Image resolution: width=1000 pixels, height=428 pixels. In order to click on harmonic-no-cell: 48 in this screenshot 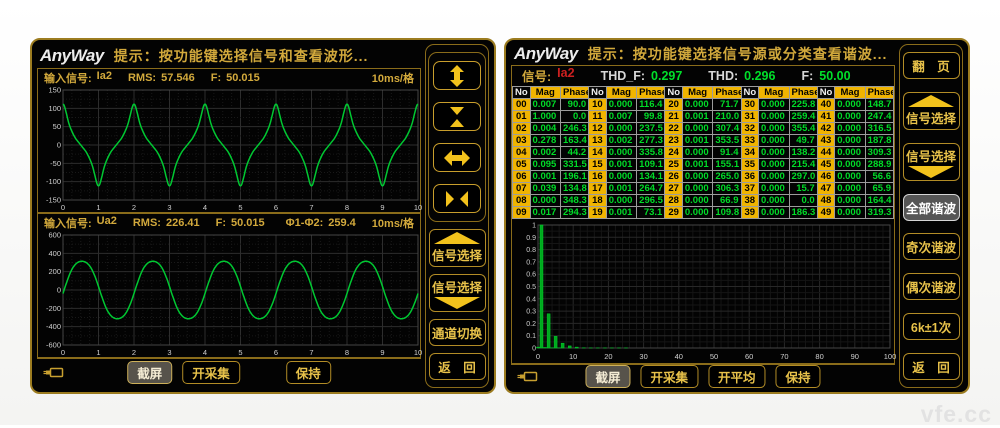, I will do `click(826, 200)`.